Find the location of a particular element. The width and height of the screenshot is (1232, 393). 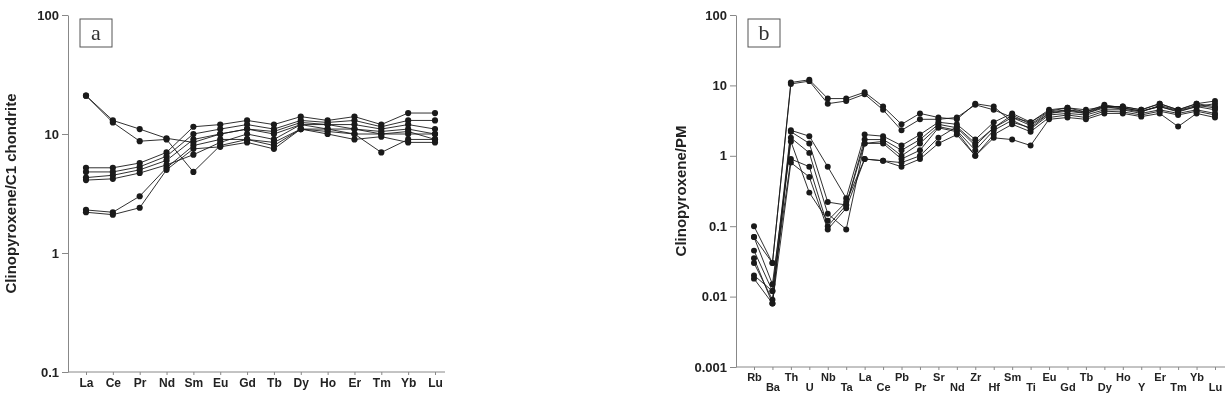

x-tick-label: Pb is located at coordinates (902, 376).